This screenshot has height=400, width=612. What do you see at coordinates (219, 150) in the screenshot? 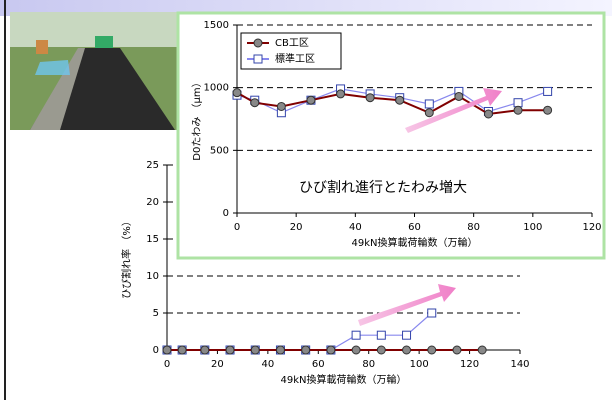
I see `y-tick-label: 500` at bounding box center [219, 150].